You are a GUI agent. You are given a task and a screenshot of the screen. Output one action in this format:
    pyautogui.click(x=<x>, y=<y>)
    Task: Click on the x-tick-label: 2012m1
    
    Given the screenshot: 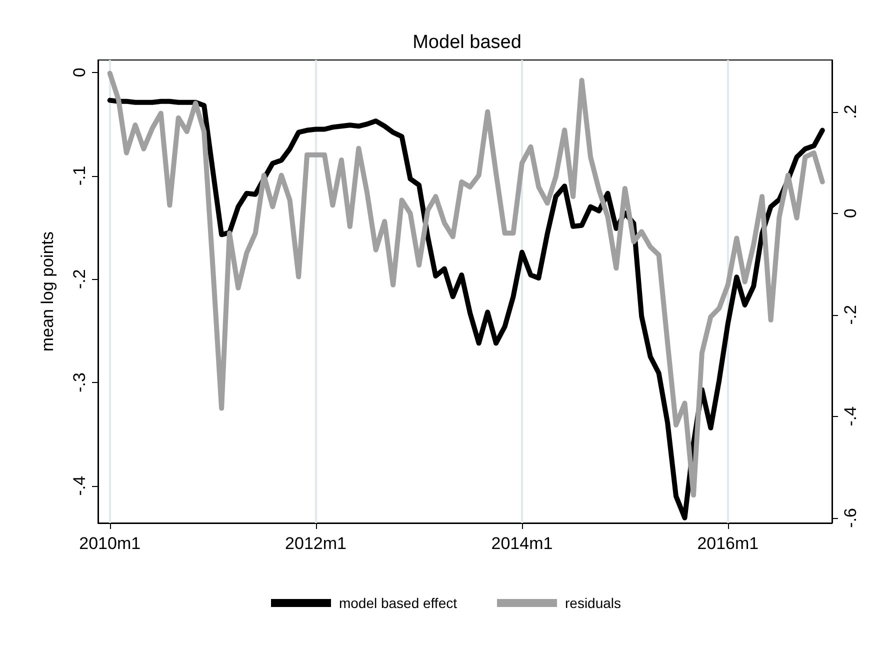 What is the action you would take?
    pyautogui.click(x=315, y=543)
    